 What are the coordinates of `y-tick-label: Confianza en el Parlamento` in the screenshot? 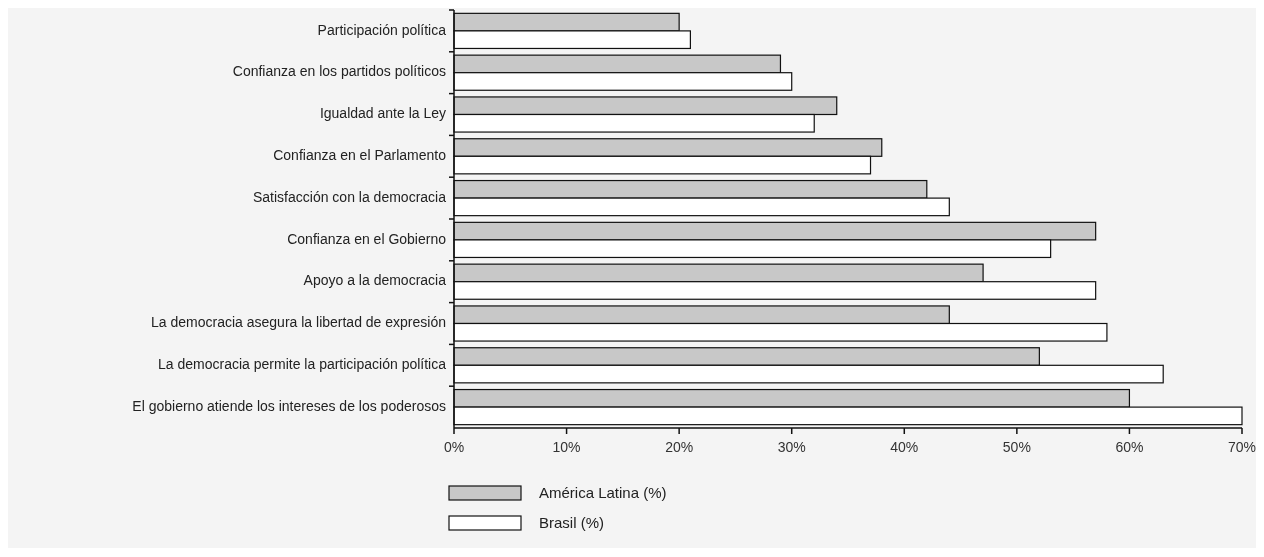 It's located at (360, 155).